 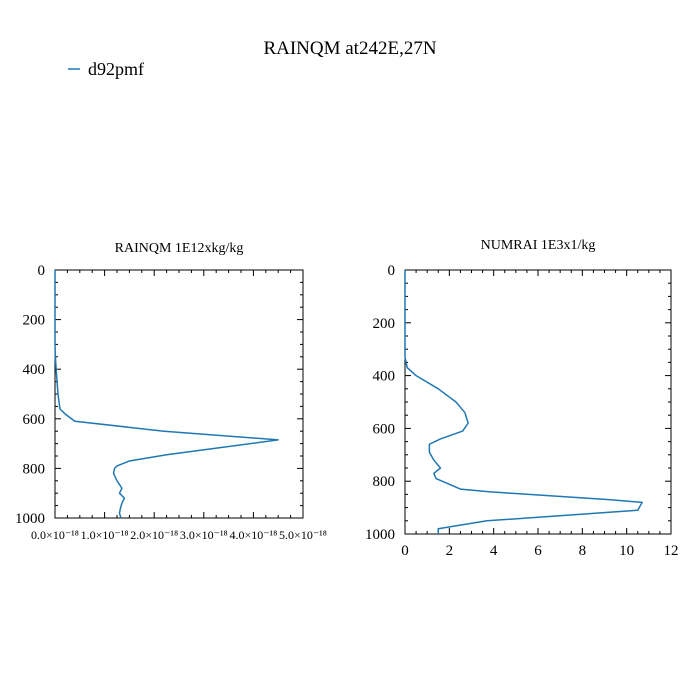 I want to click on x-tick-label: 2, so click(x=450, y=551).